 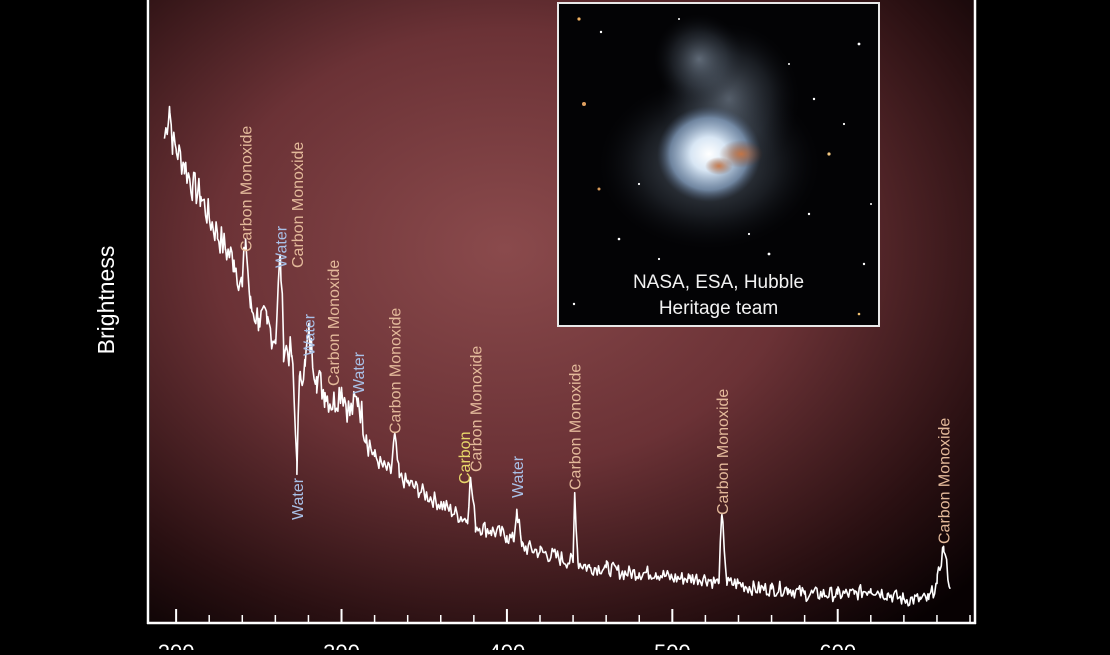 I want to click on annotation-water-406: Water, so click(x=518, y=476).